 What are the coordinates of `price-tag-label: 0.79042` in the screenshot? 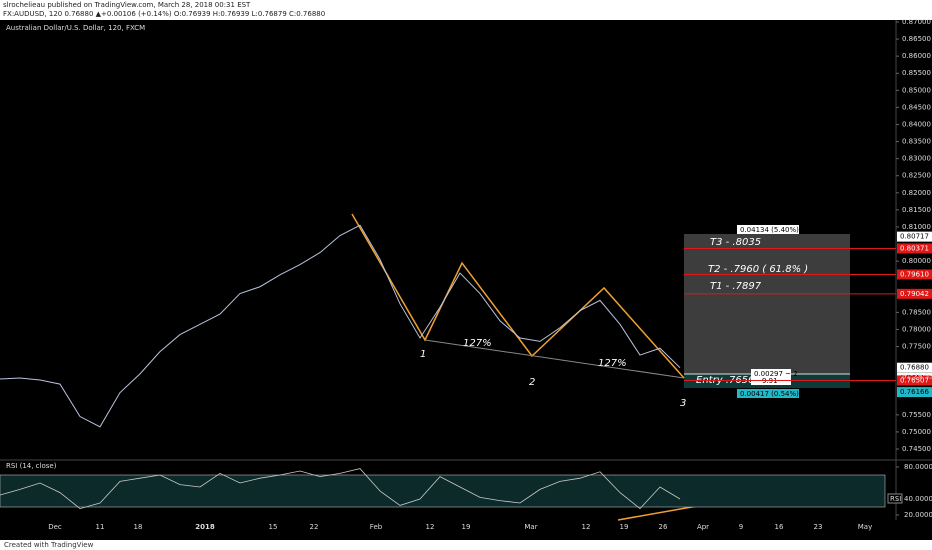 It's located at (914, 294).